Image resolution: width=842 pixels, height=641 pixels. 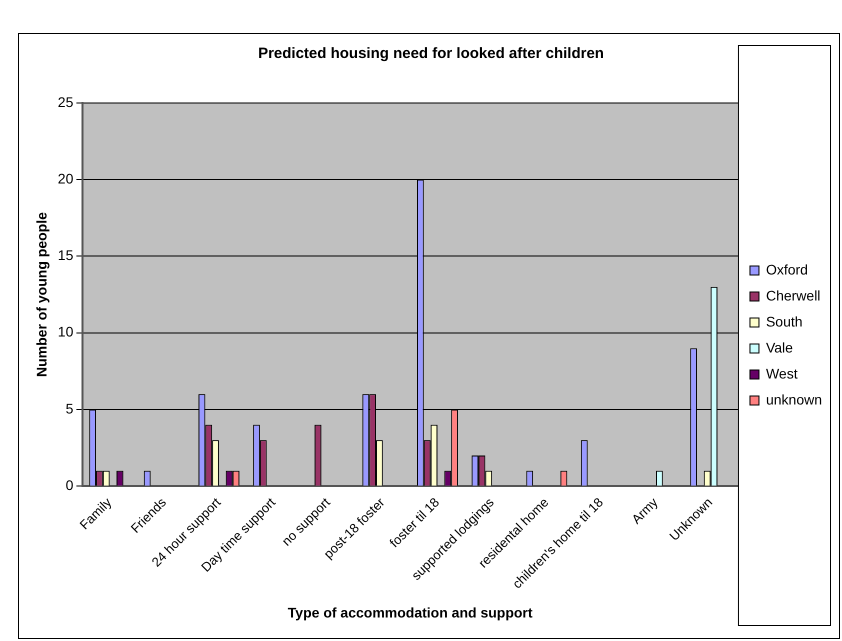 What do you see at coordinates (431, 53) in the screenshot?
I see `chart-title: Predicted housing need for looked after children` at bounding box center [431, 53].